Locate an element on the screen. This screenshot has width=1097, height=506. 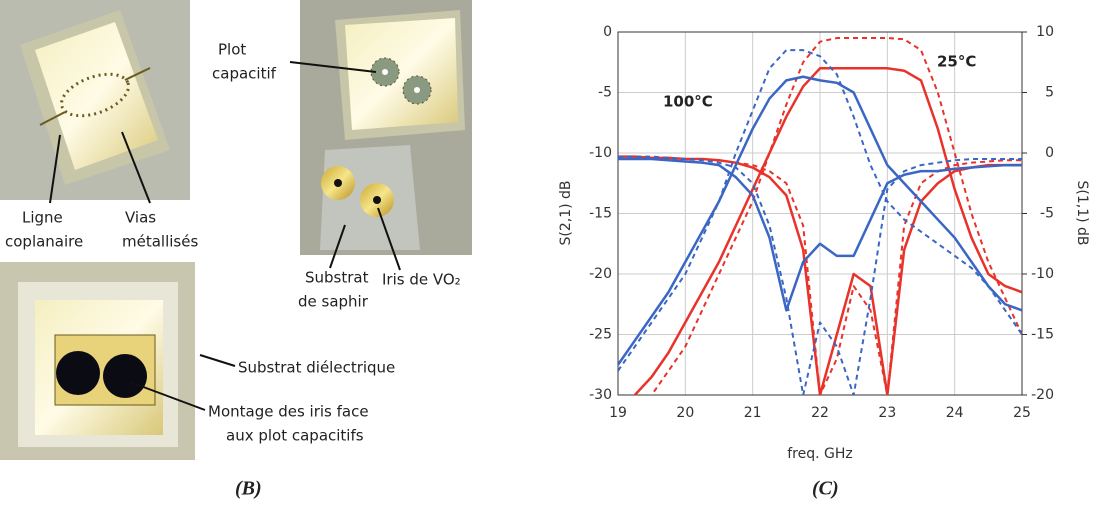
x-tick-label: 24 is located at coordinates (955, 413).